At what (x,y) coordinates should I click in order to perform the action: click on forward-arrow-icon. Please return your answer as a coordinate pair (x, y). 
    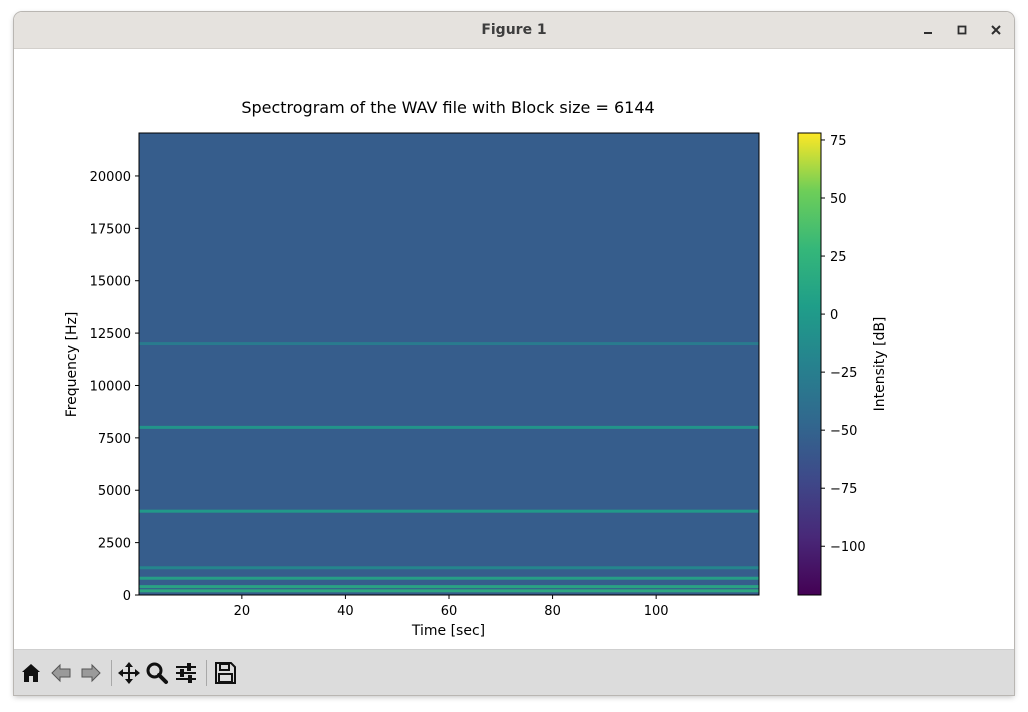
    Looking at the image, I should click on (91, 673).